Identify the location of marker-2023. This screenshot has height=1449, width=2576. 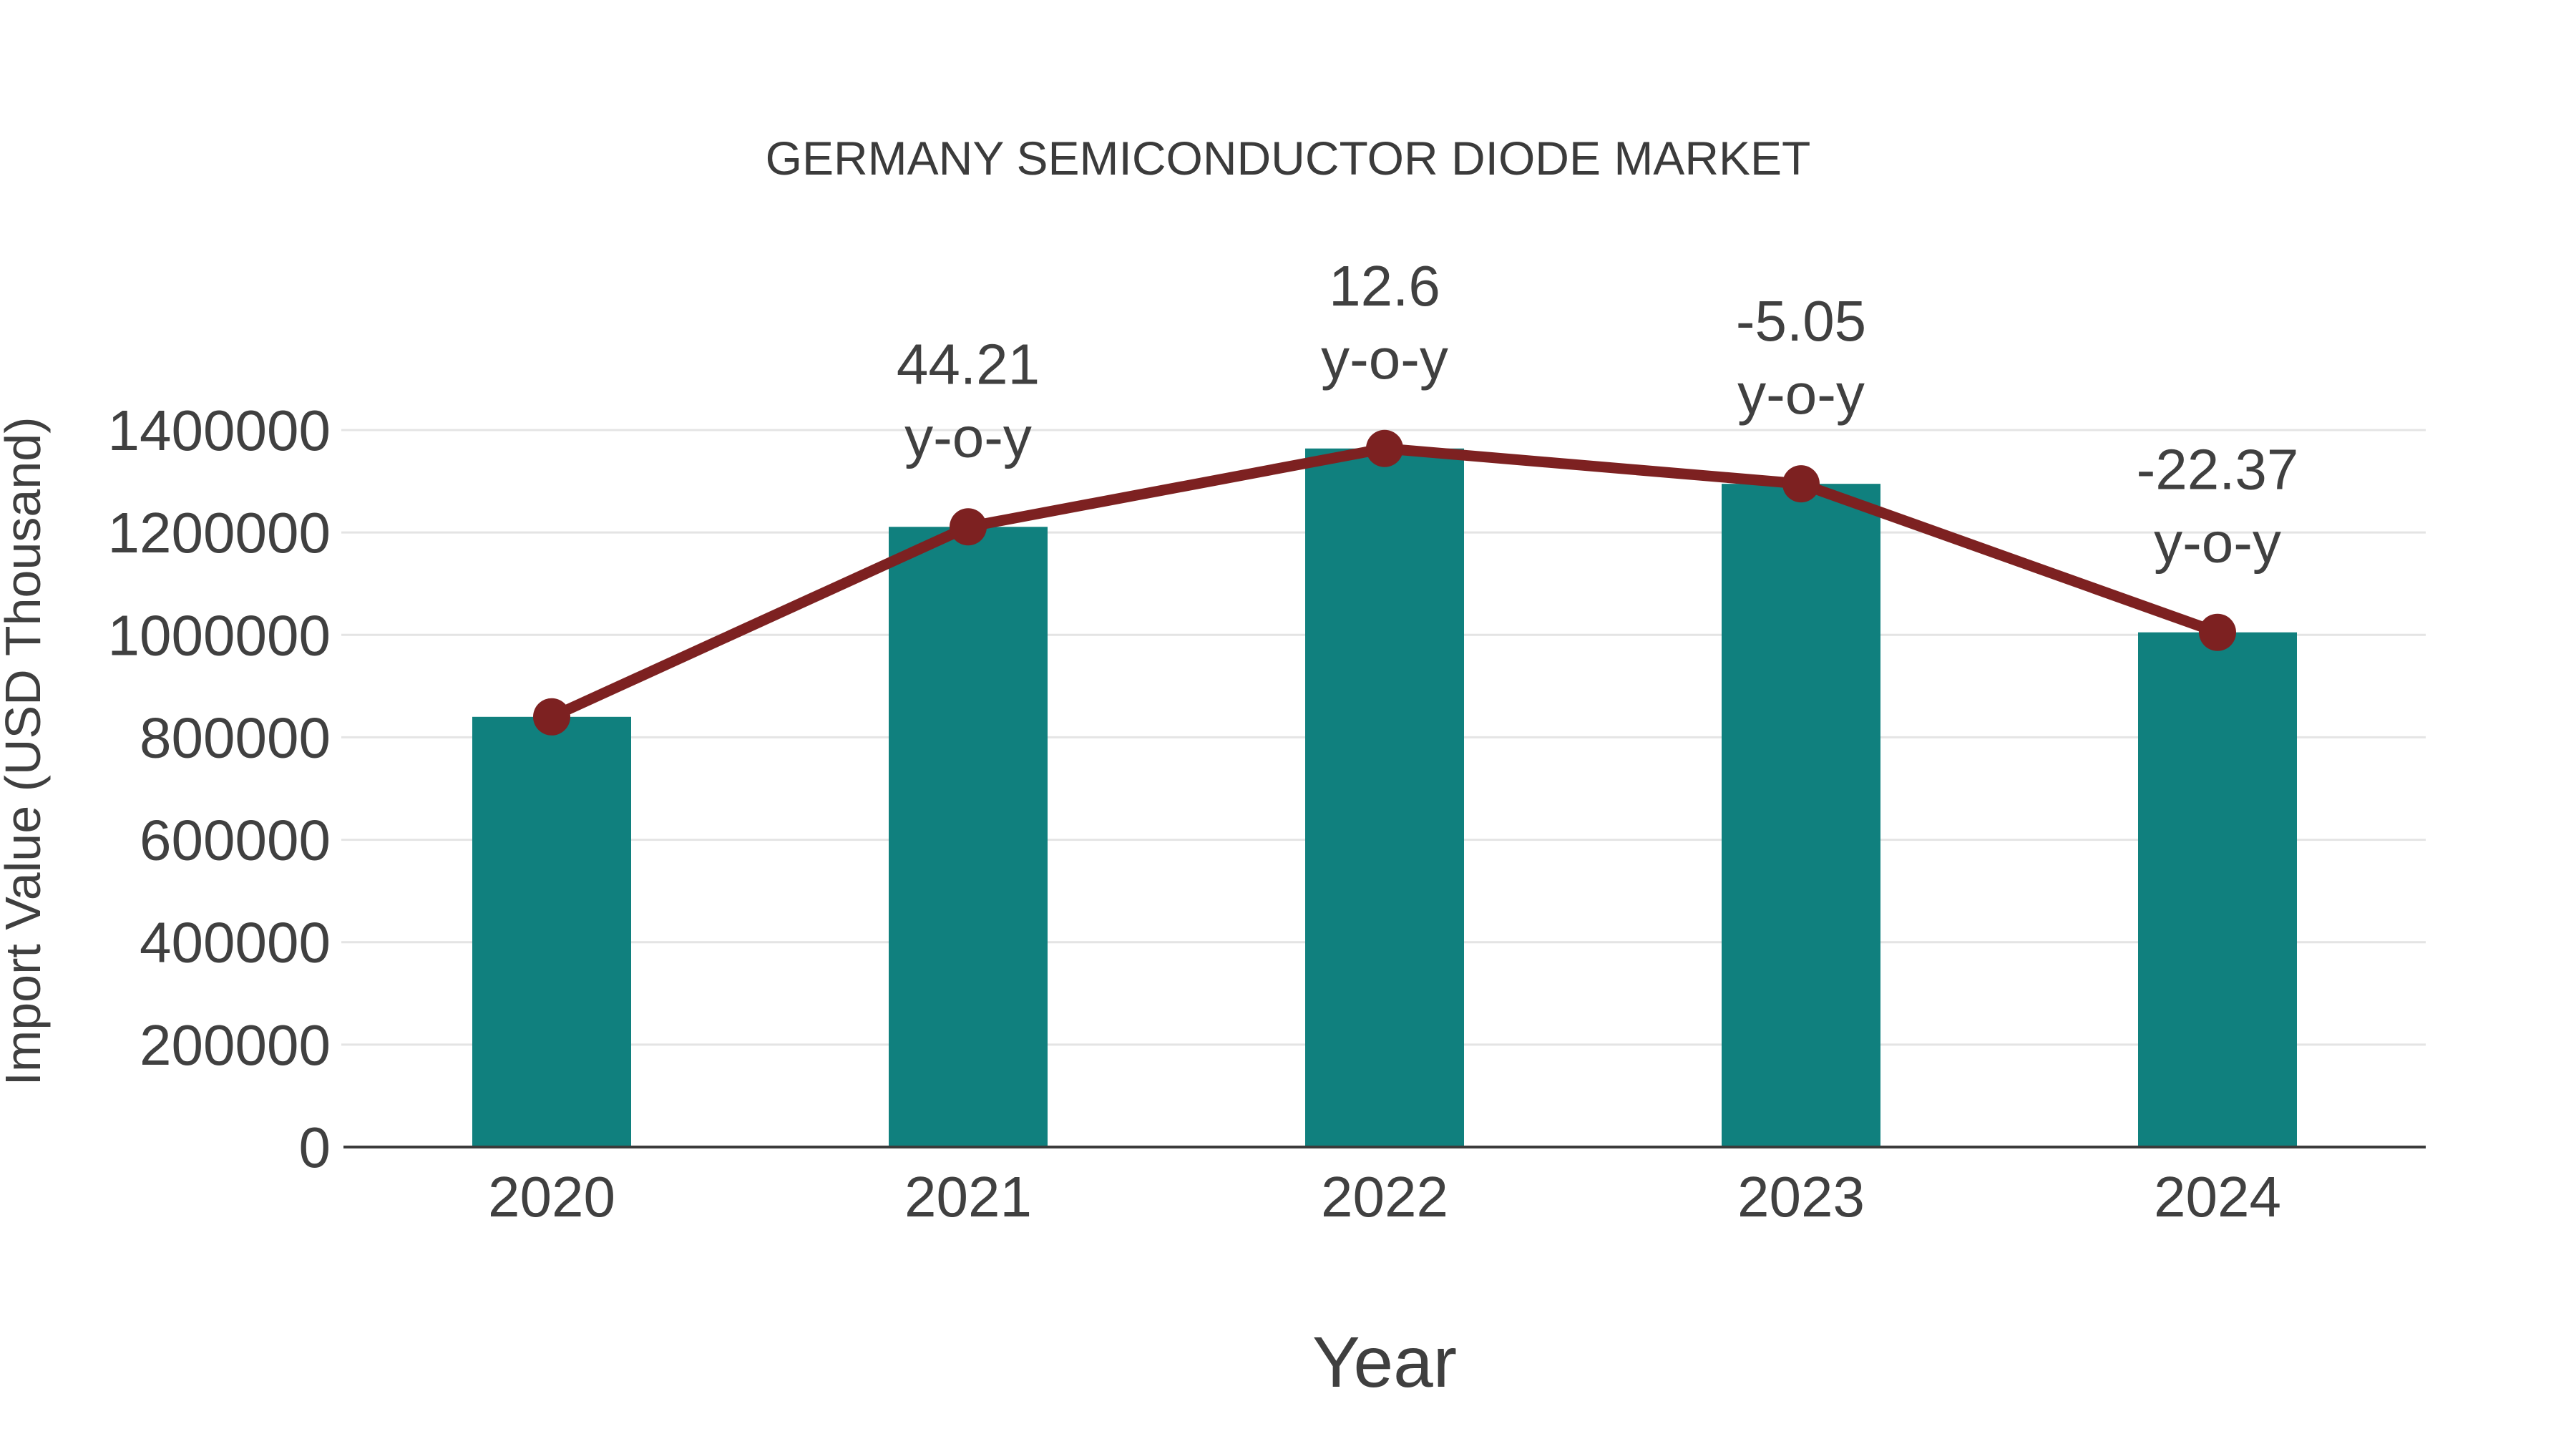
(1801, 484).